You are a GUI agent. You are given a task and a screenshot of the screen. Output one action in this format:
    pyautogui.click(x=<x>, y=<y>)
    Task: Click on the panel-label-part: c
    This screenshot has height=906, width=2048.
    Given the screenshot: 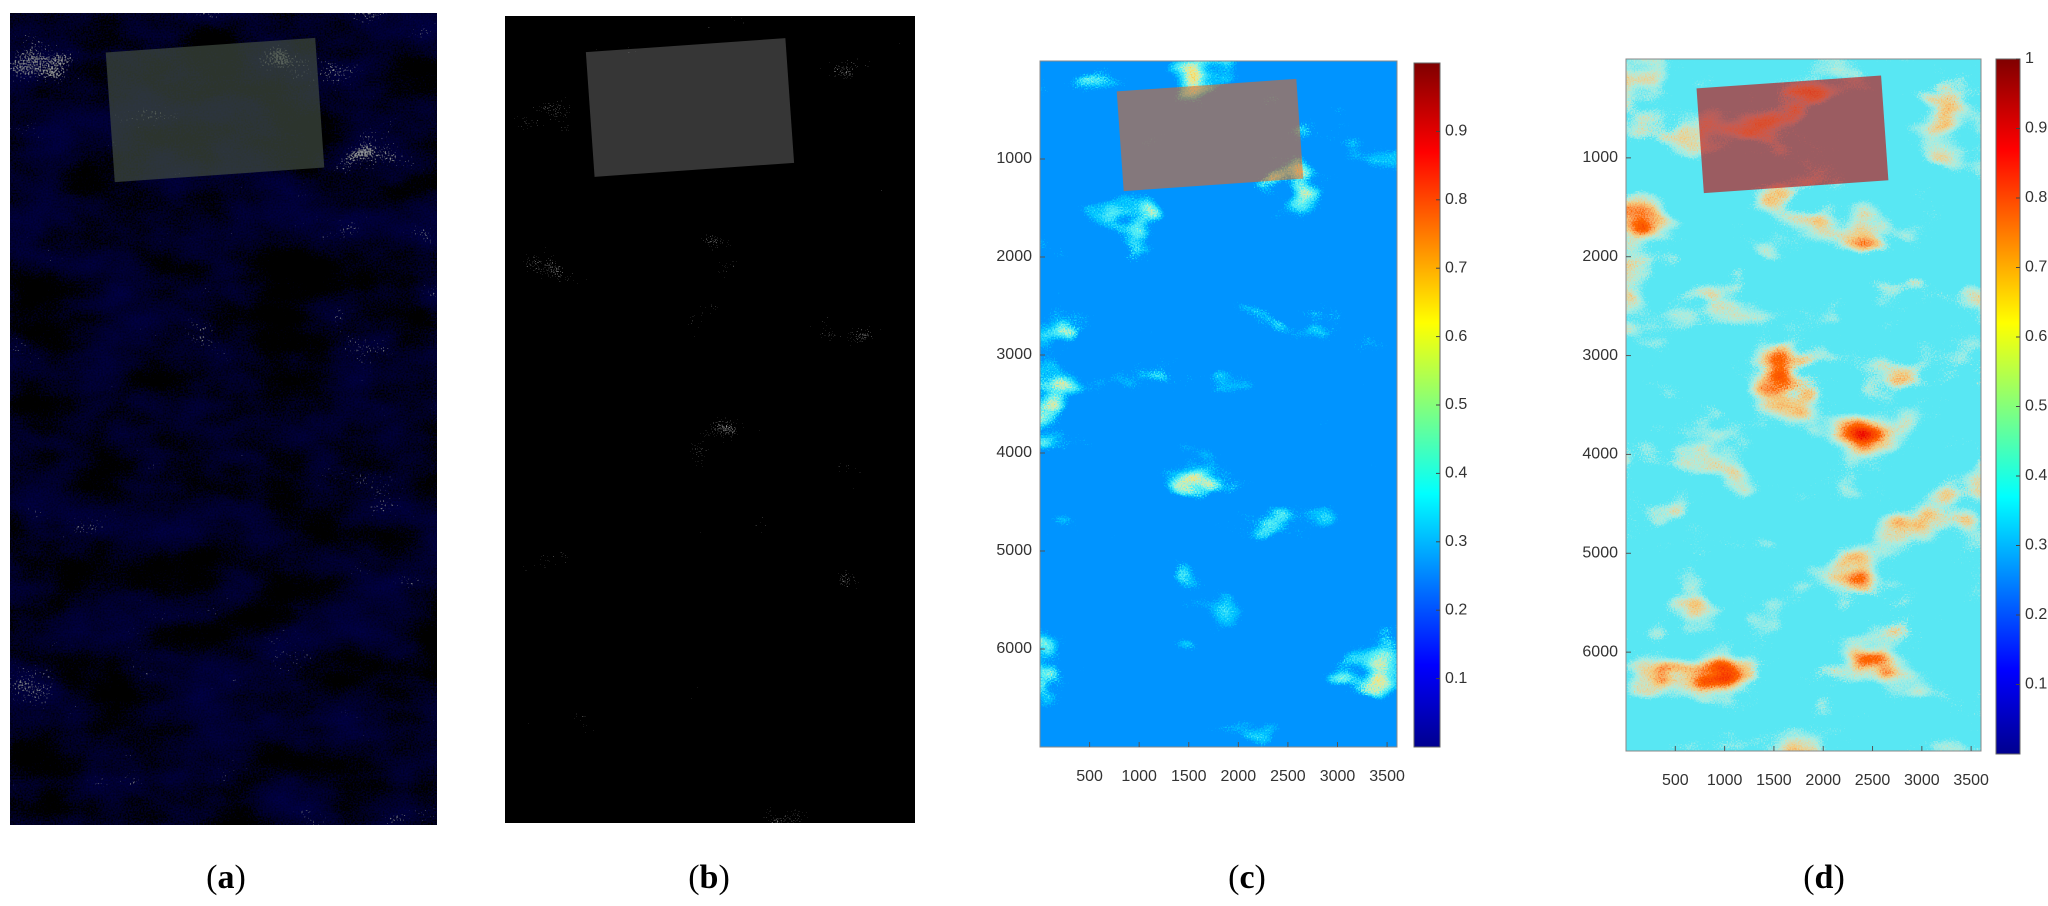 What is the action you would take?
    pyautogui.click(x=1246, y=877)
    